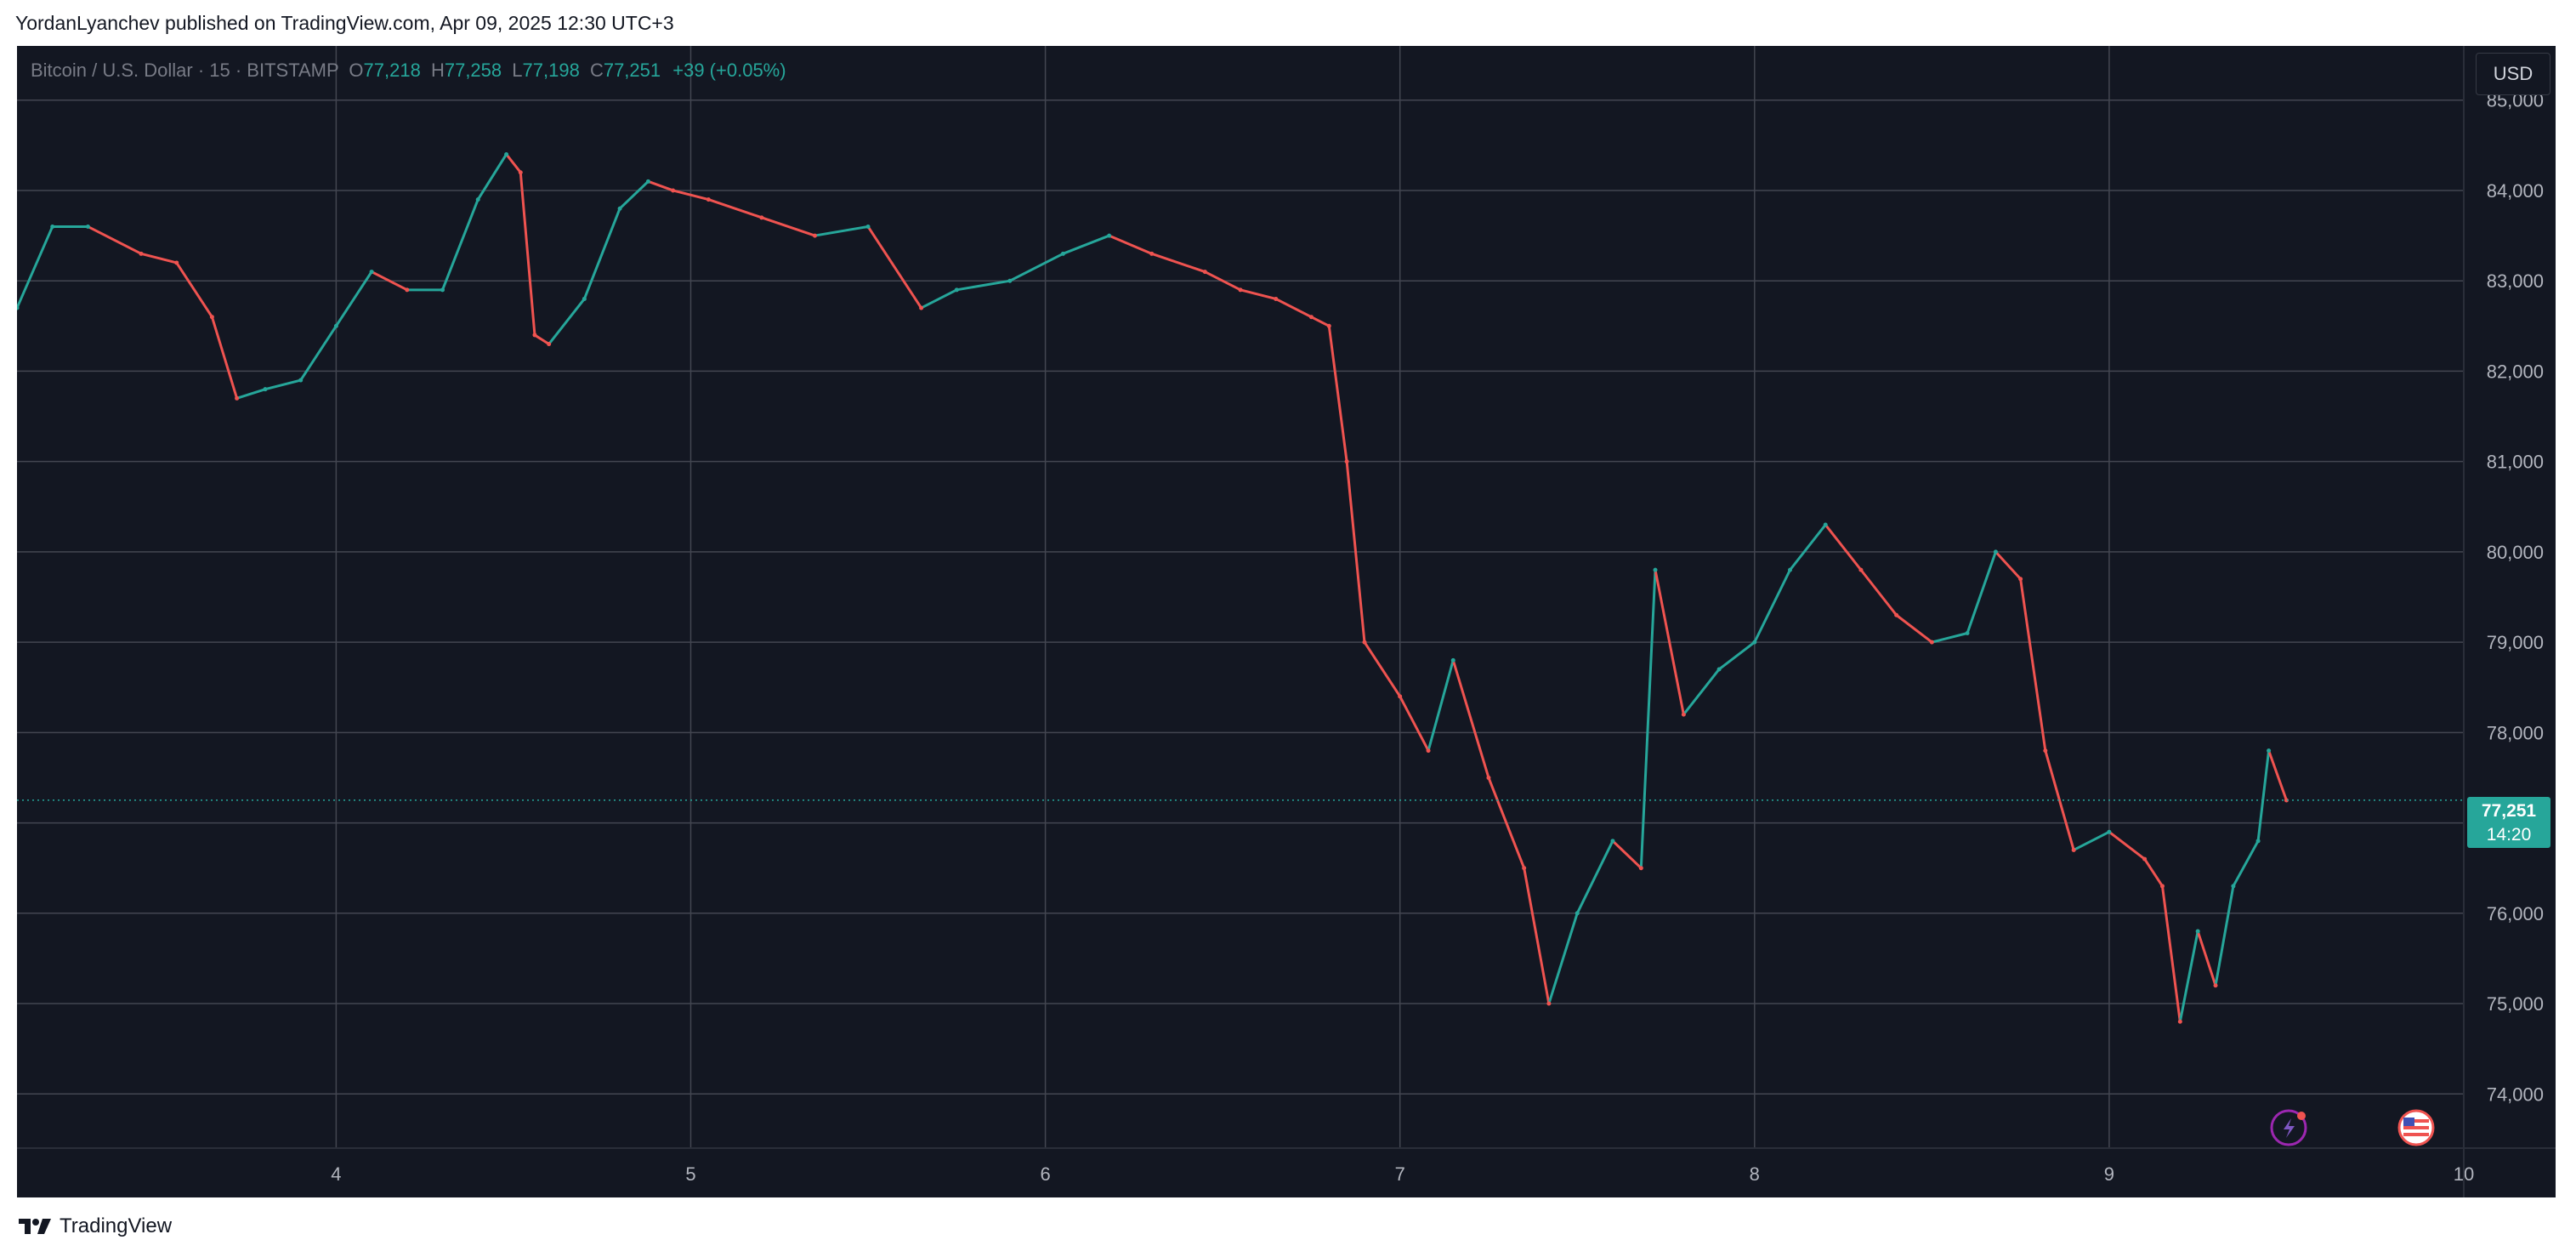 The width and height of the screenshot is (2576, 1257). I want to click on lightning-icon, so click(2289, 1127).